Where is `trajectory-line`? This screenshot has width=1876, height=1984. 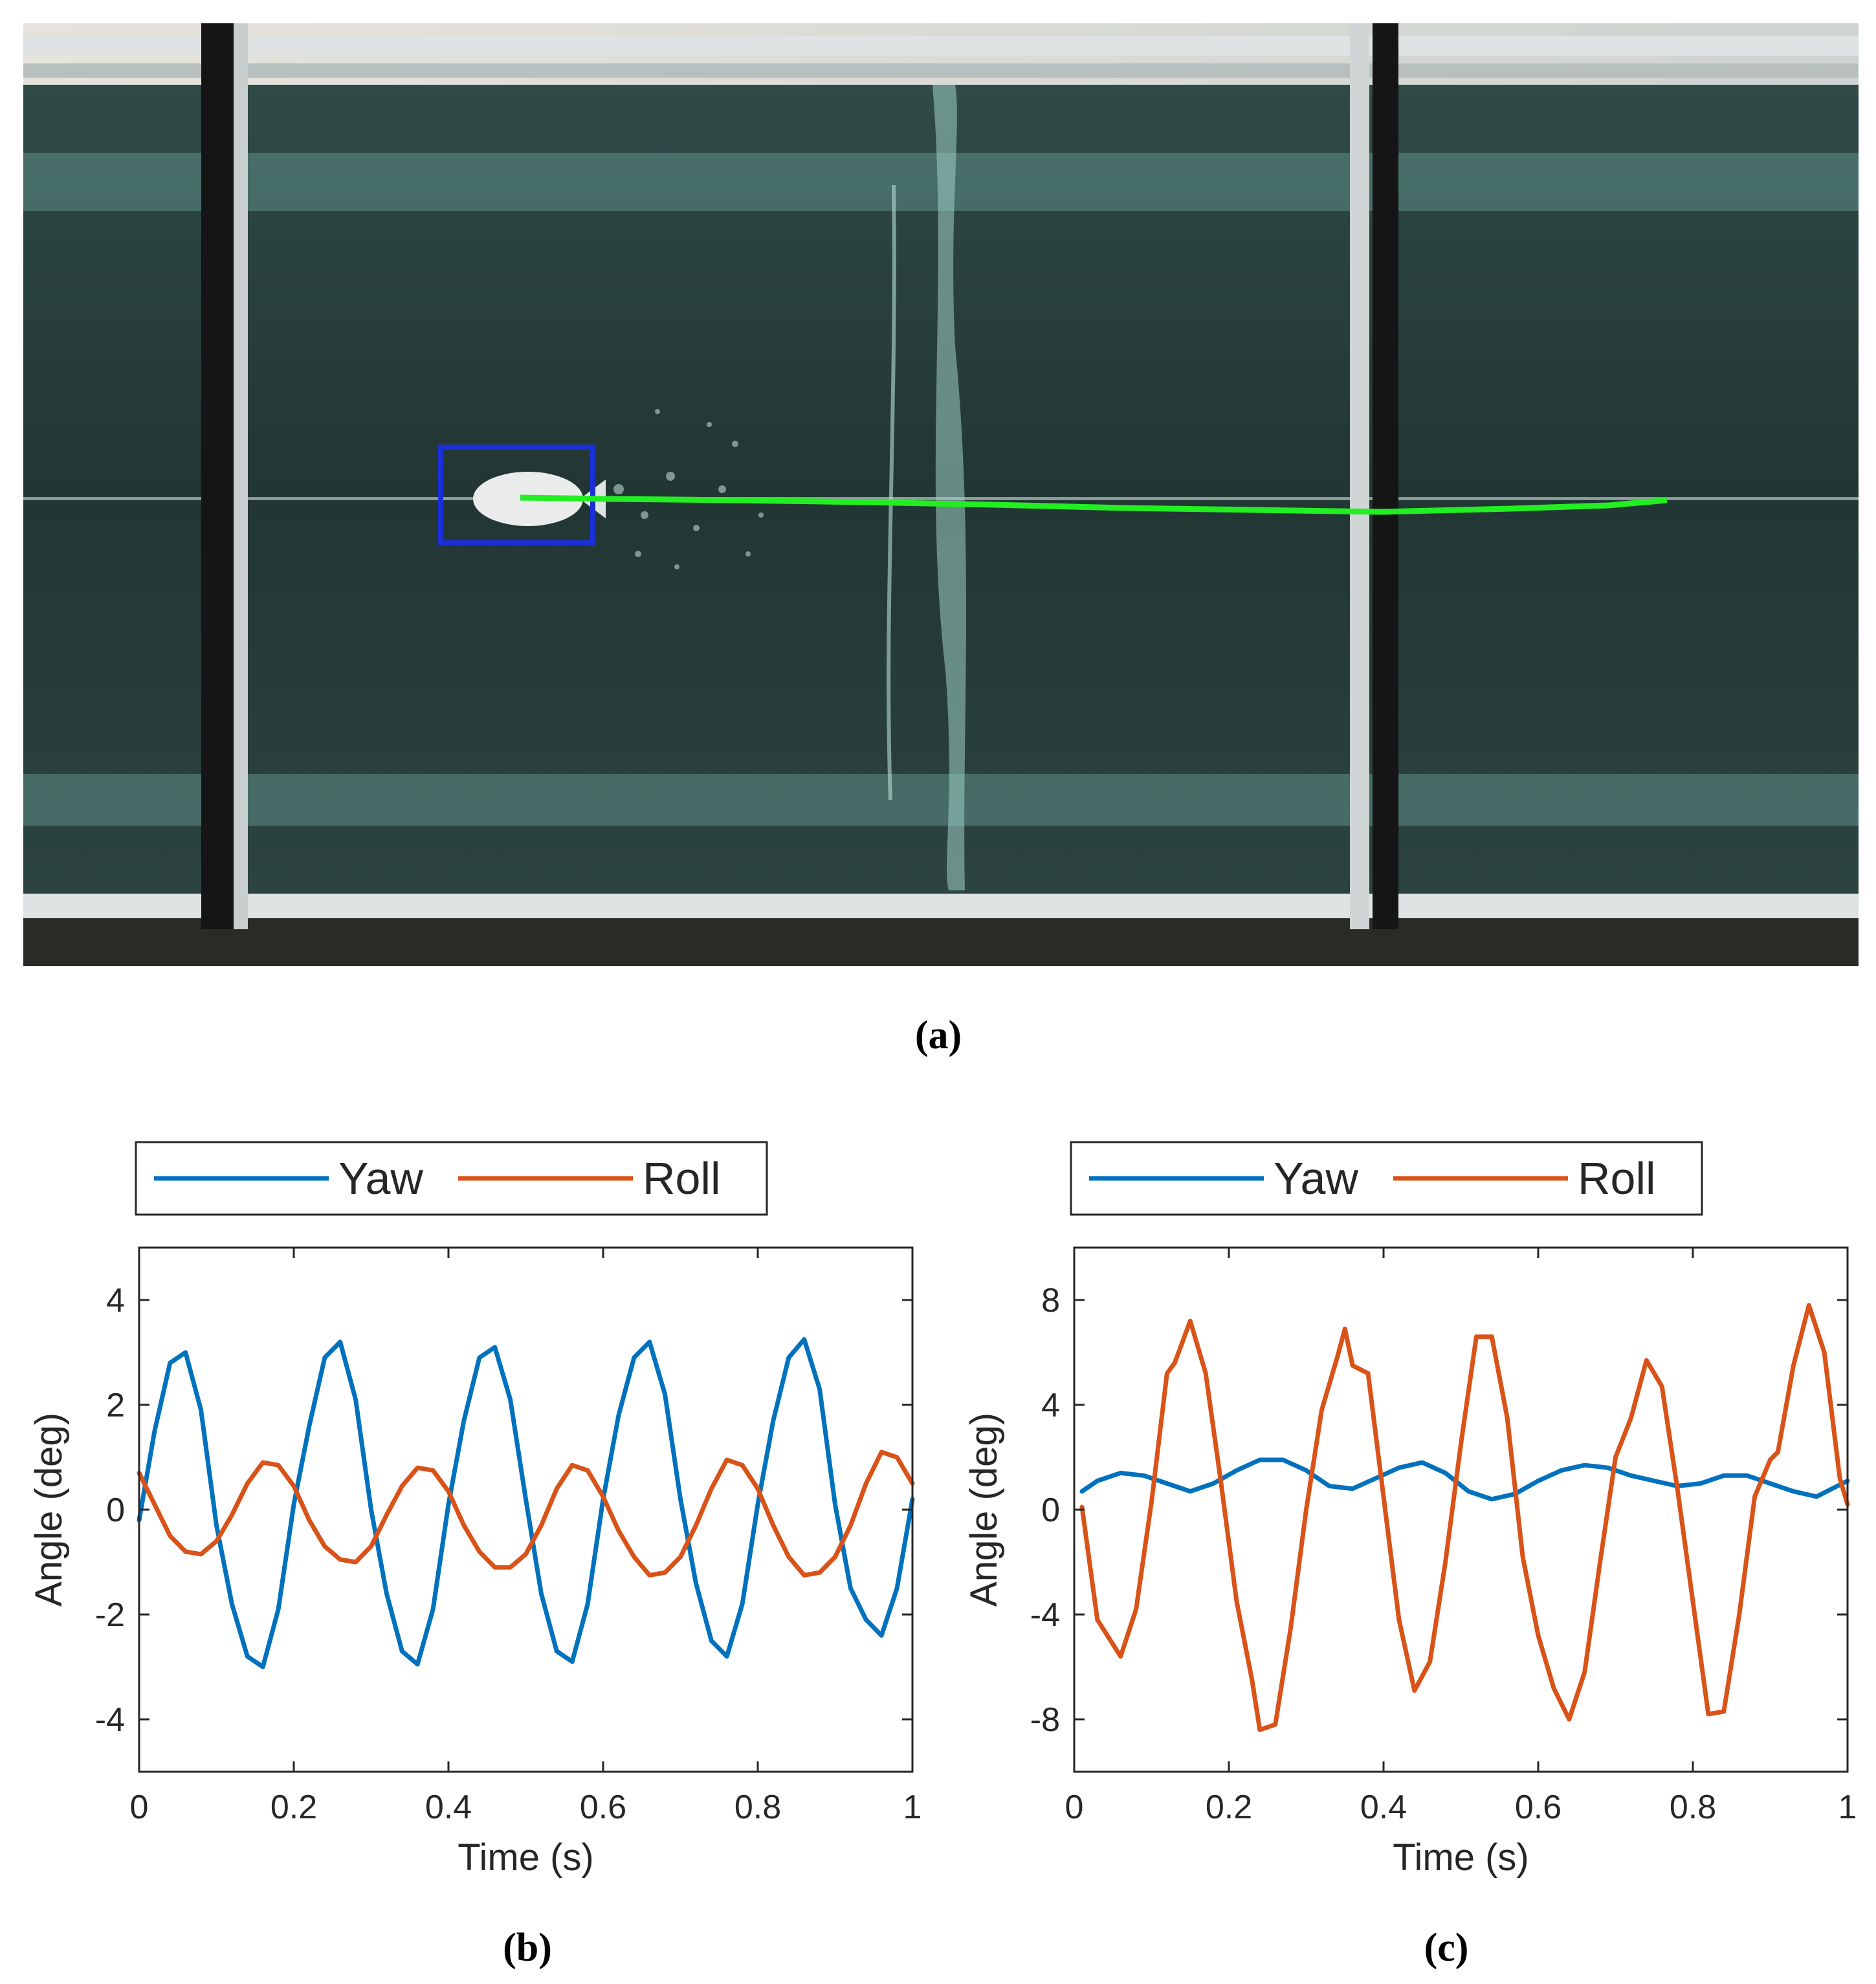
trajectory-line is located at coordinates (1094, 504).